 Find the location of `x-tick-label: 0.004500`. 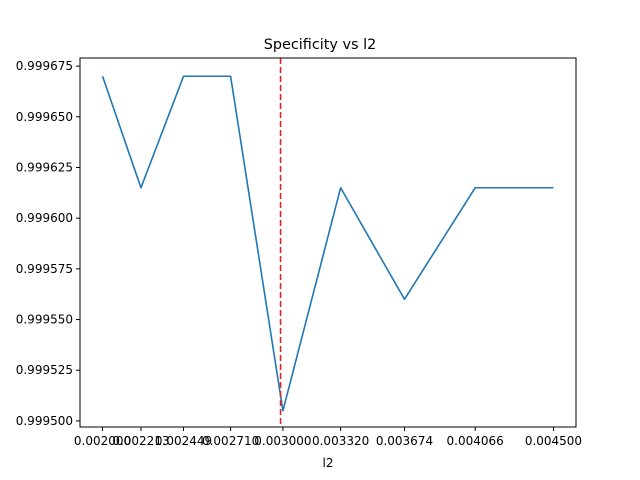

x-tick-label: 0.004500 is located at coordinates (553, 441).